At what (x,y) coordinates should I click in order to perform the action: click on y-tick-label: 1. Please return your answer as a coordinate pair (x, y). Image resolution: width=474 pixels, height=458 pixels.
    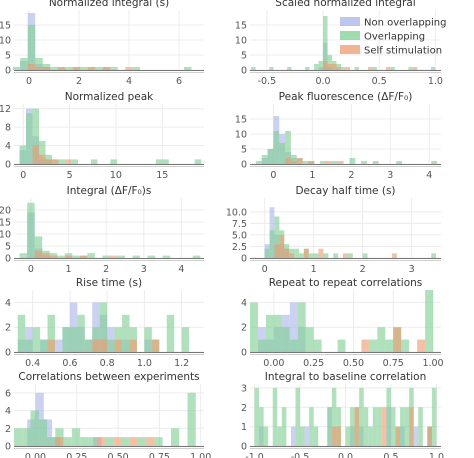
    Looking at the image, I should click on (244, 427).